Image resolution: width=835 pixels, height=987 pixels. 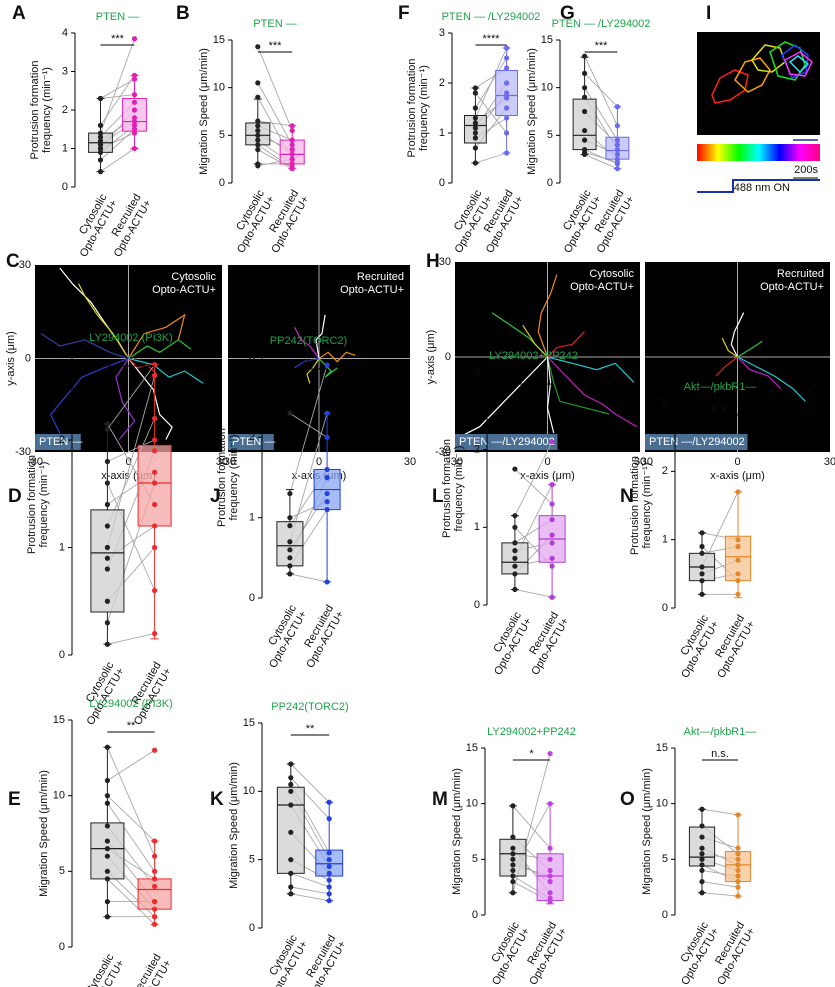 What do you see at coordinates (472, 804) in the screenshot?
I see `y-tick-label: 10` at bounding box center [472, 804].